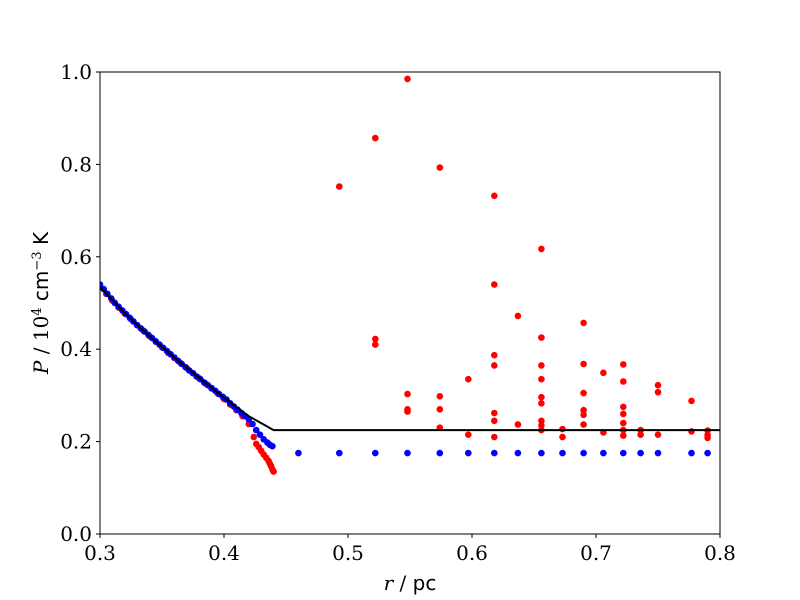 The height and width of the screenshot is (600, 800). Describe the element at coordinates (37, 260) in the screenshot. I see `y-axis-label-unit-exp: −3` at that location.